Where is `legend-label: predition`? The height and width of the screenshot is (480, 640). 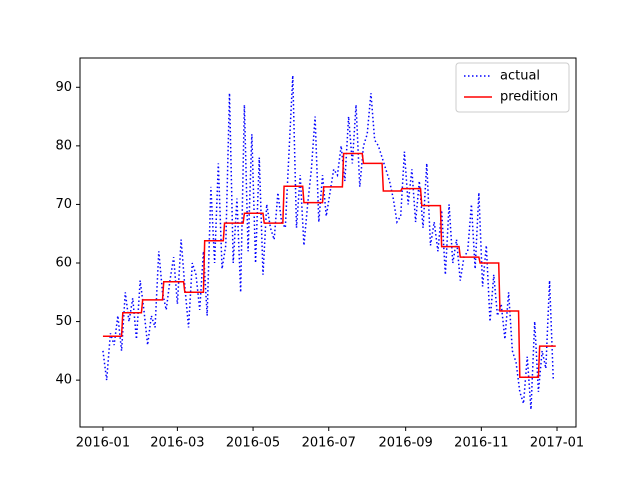
legend-label: predition is located at coordinates (529, 97).